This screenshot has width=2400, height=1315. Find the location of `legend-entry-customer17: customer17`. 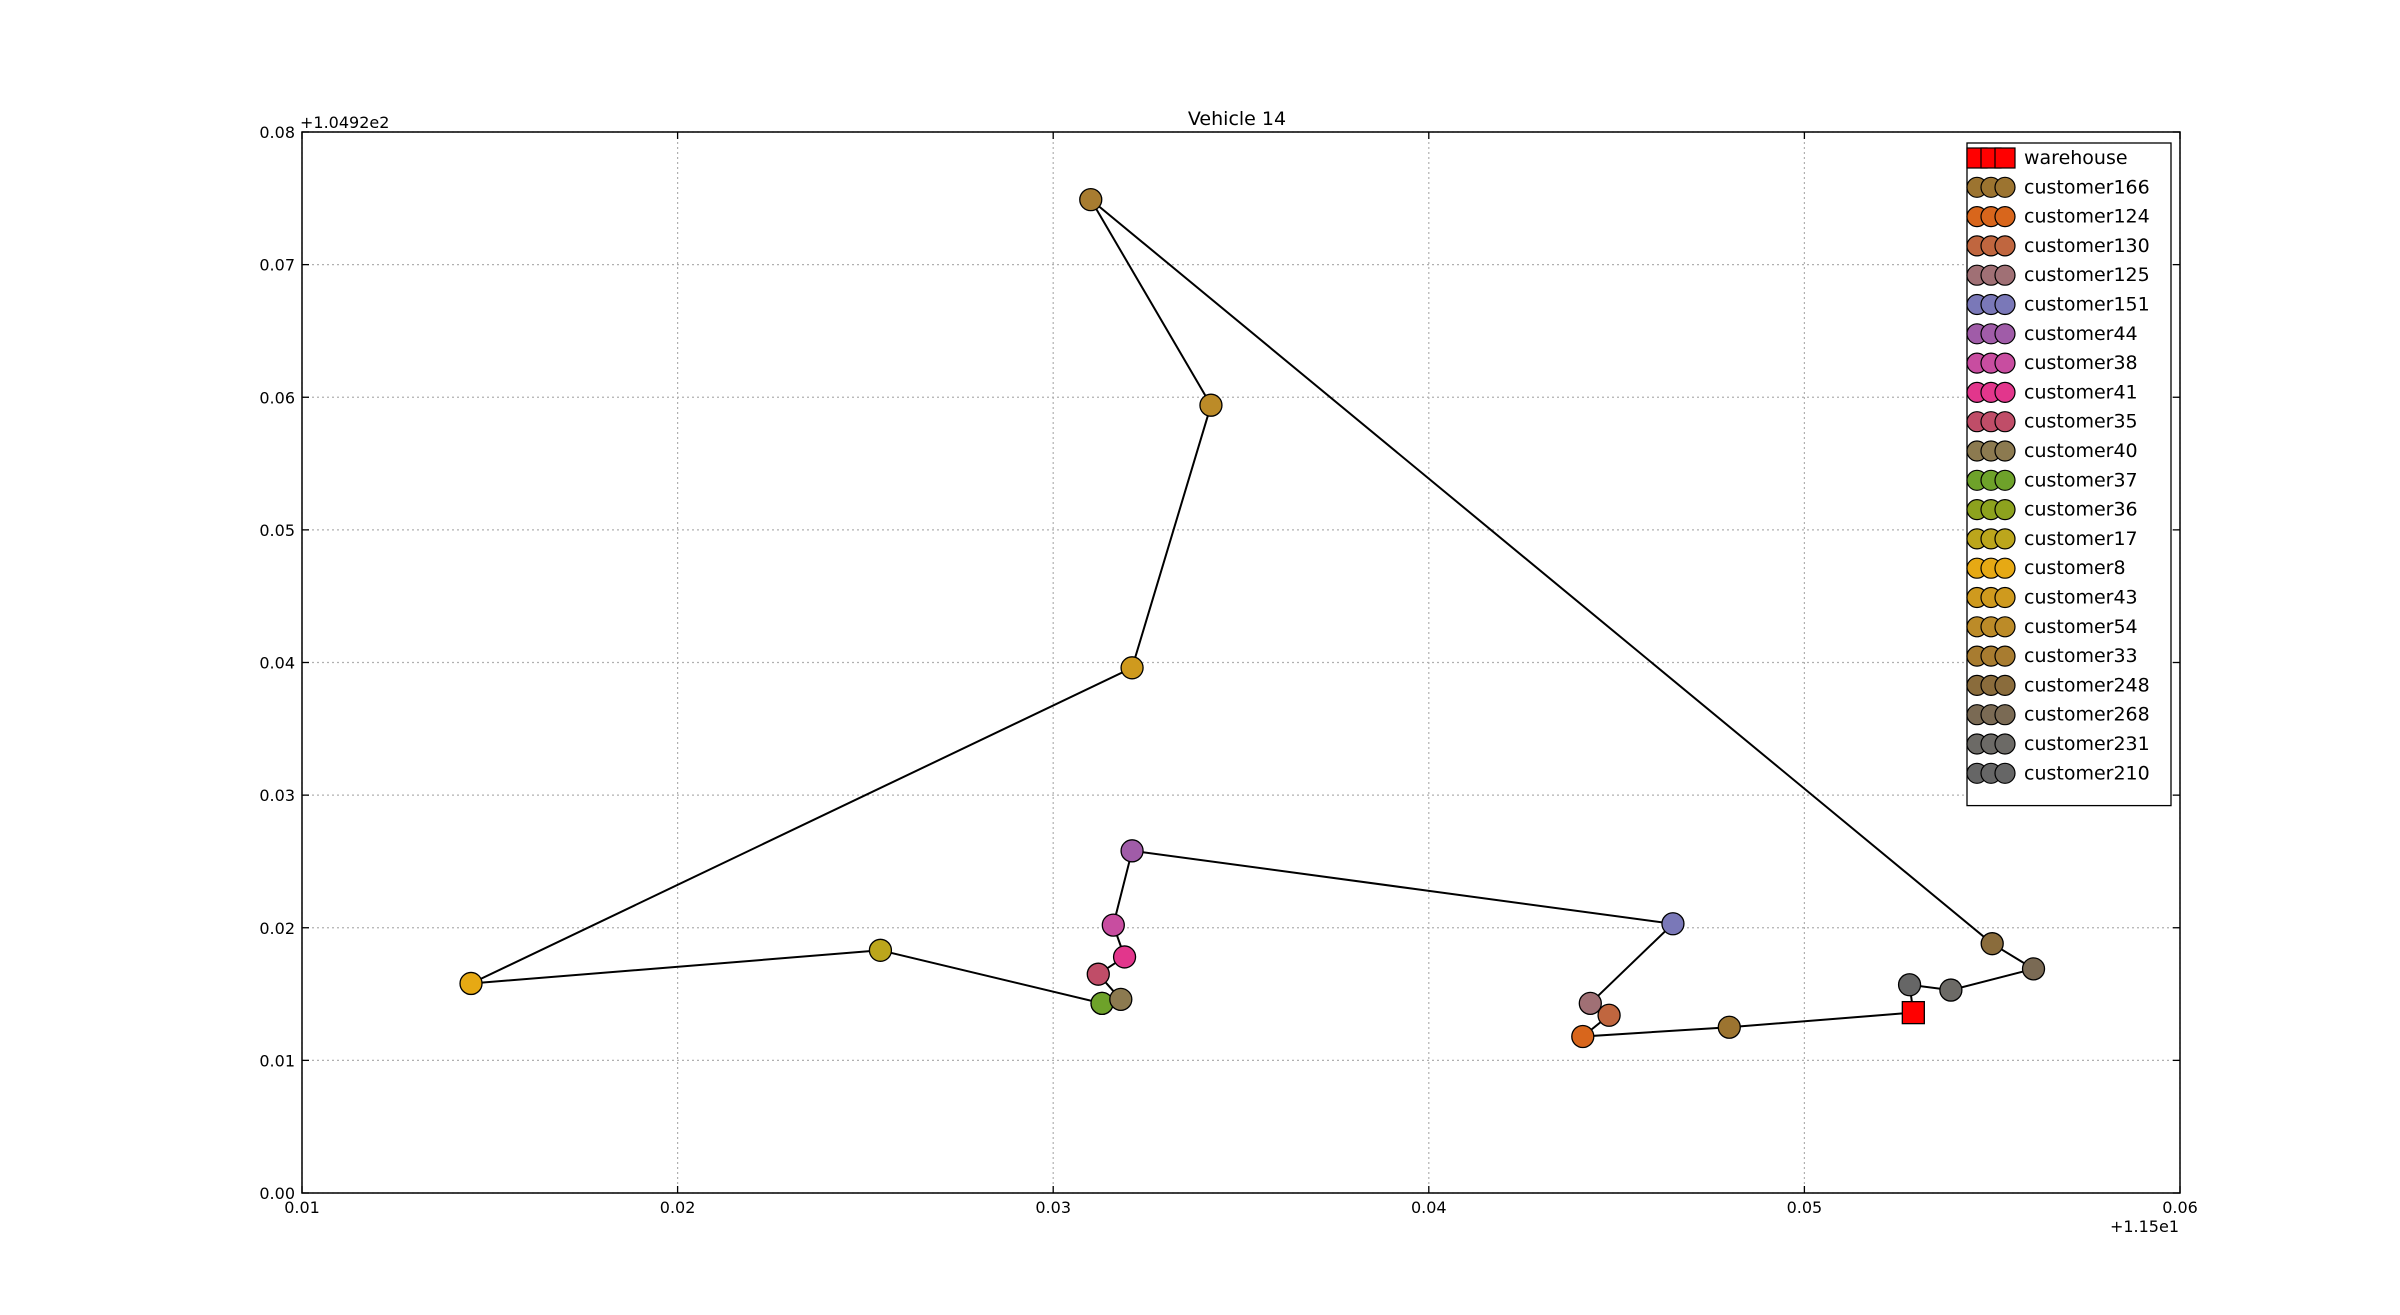

legend-entry-customer17: customer17 is located at coordinates (2052, 539).